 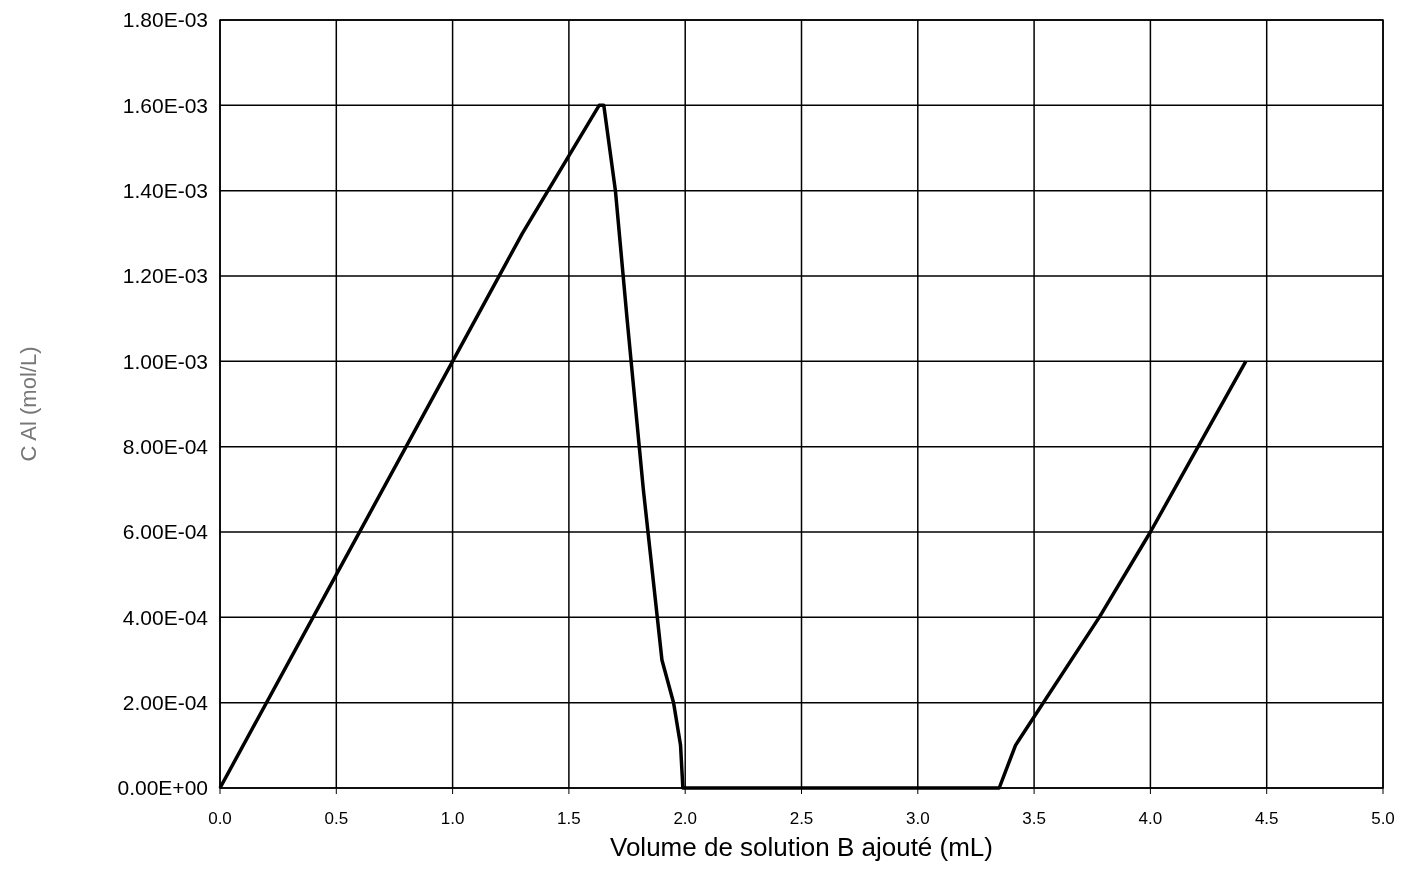 What do you see at coordinates (165, 617) in the screenshot?
I see `y-tick-label: 4.00E-04` at bounding box center [165, 617].